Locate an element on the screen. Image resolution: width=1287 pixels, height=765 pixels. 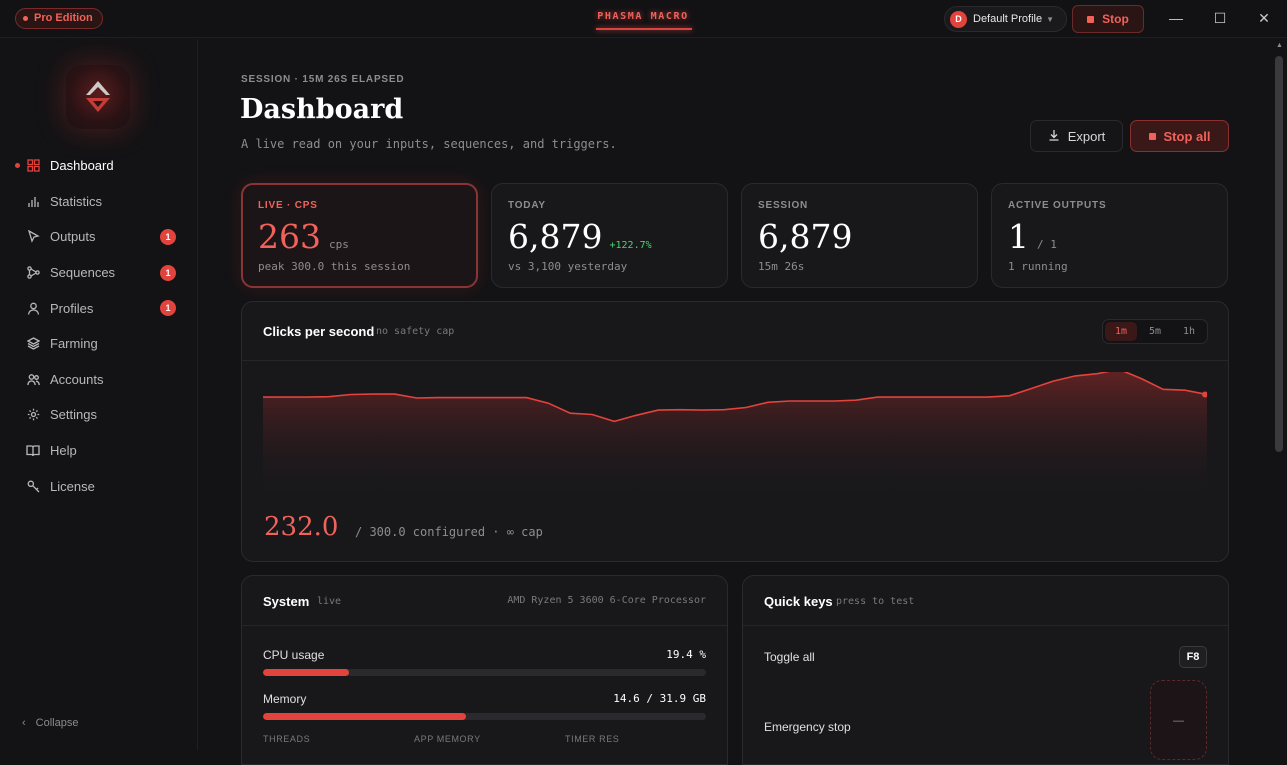
quick-keys-title: Quick keys is located at coordinates (798, 601).